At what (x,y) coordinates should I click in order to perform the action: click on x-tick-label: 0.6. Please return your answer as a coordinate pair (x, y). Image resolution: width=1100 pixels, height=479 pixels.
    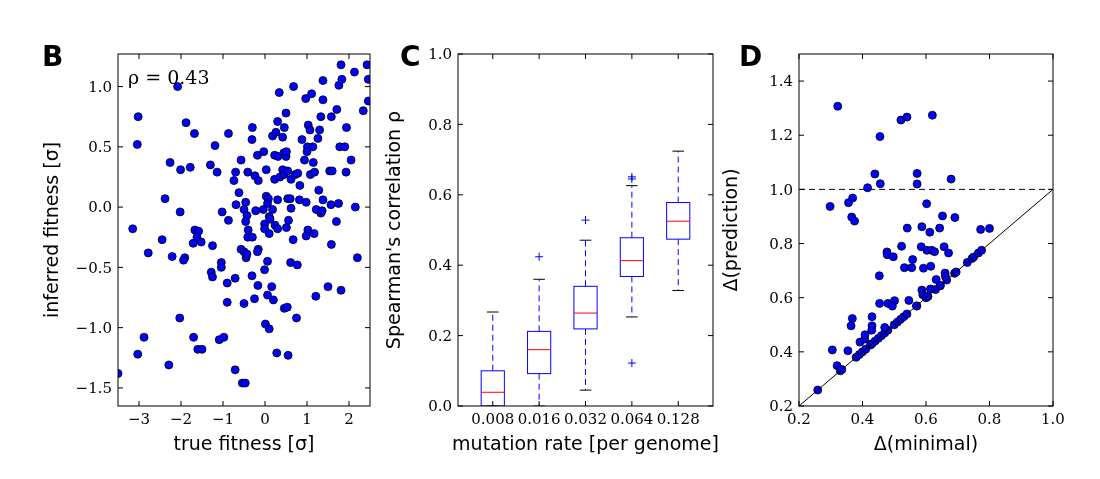
    Looking at the image, I should click on (926, 419).